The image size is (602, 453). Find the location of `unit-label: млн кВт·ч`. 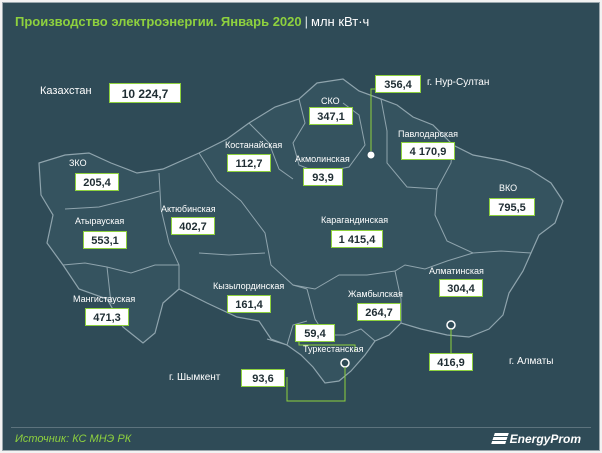

unit-label: млн кВт·ч is located at coordinates (340, 21).